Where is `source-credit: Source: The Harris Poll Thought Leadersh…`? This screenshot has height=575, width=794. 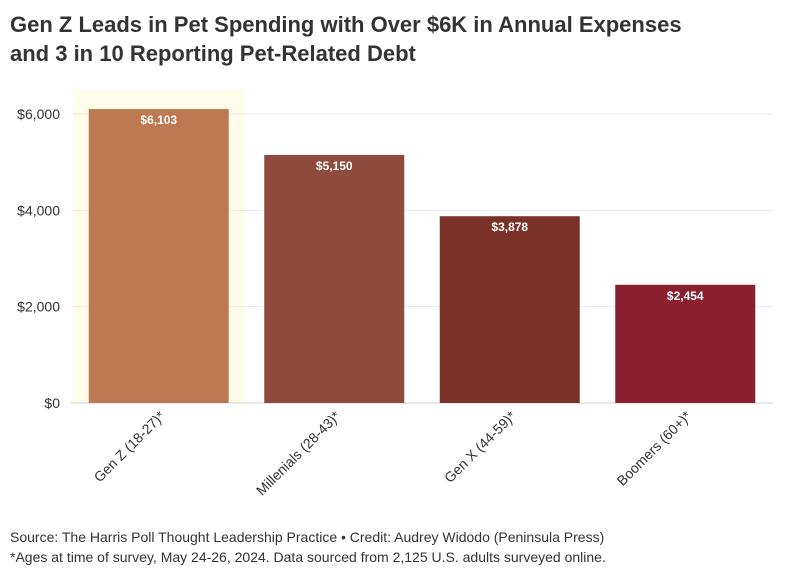
source-credit: Source: The Harris Poll Thought Leadersh… is located at coordinates (307, 537).